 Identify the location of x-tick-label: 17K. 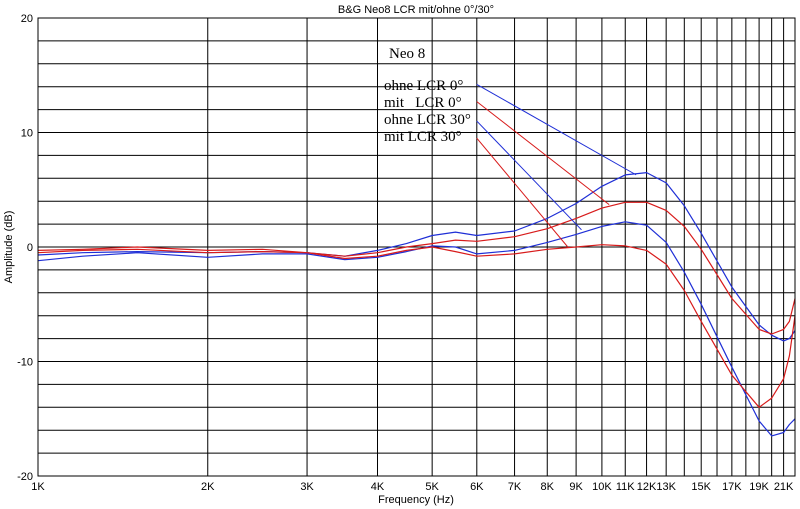
(732, 487).